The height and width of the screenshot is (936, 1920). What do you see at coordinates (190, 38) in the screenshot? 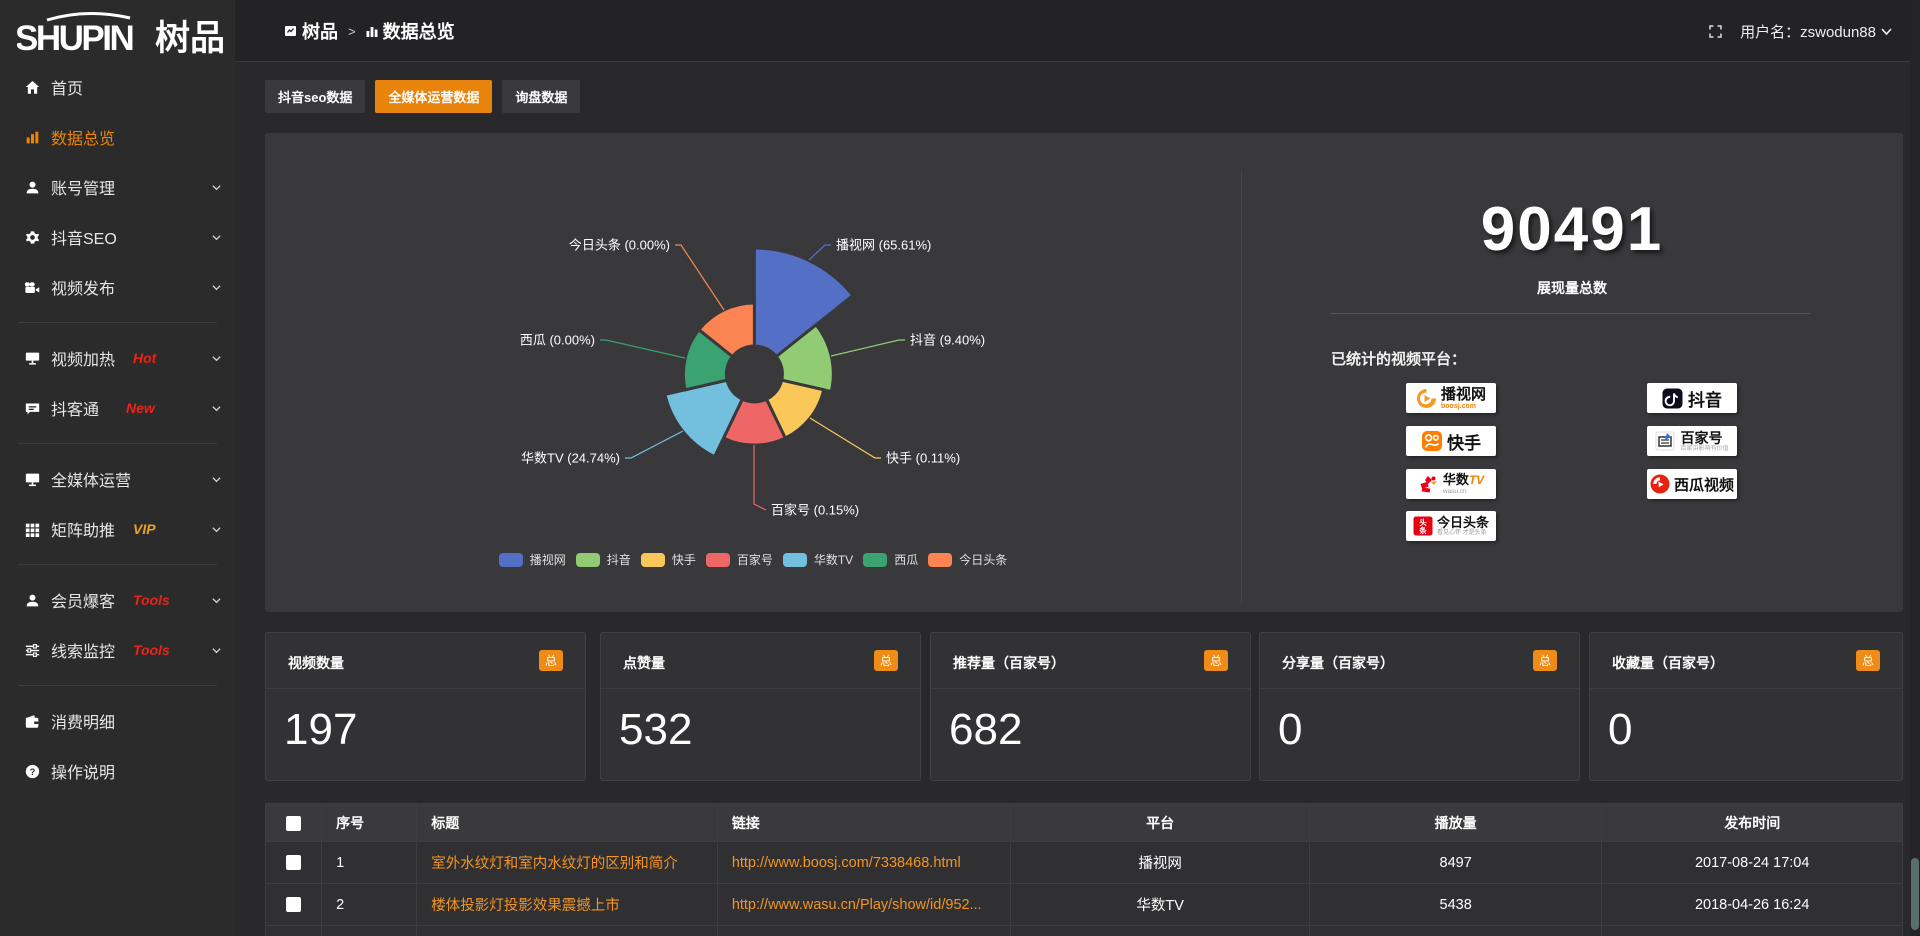
I see `svg-text: 树品` at bounding box center [190, 38].